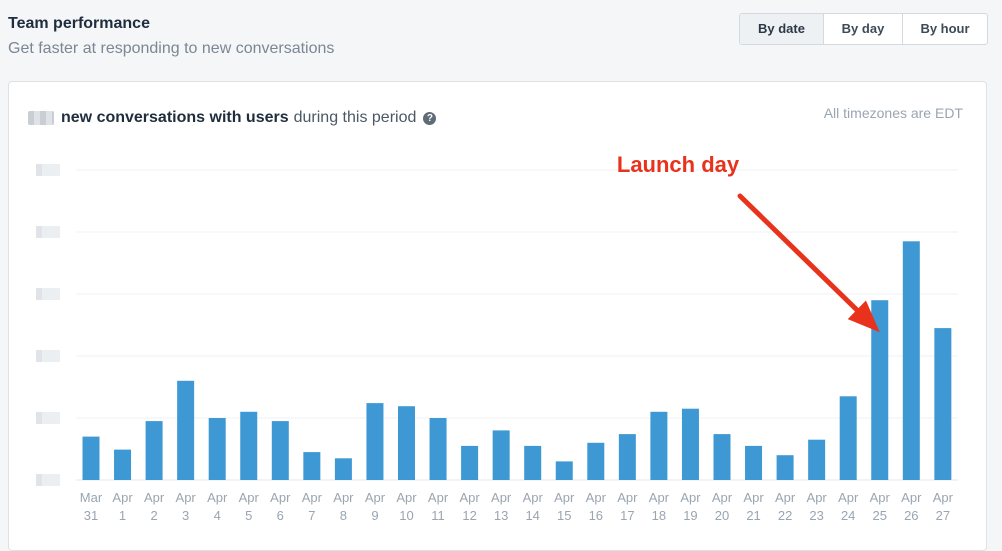 The height and width of the screenshot is (551, 1002). What do you see at coordinates (678, 164) in the screenshot?
I see `launch-day-label: Launch day` at bounding box center [678, 164].